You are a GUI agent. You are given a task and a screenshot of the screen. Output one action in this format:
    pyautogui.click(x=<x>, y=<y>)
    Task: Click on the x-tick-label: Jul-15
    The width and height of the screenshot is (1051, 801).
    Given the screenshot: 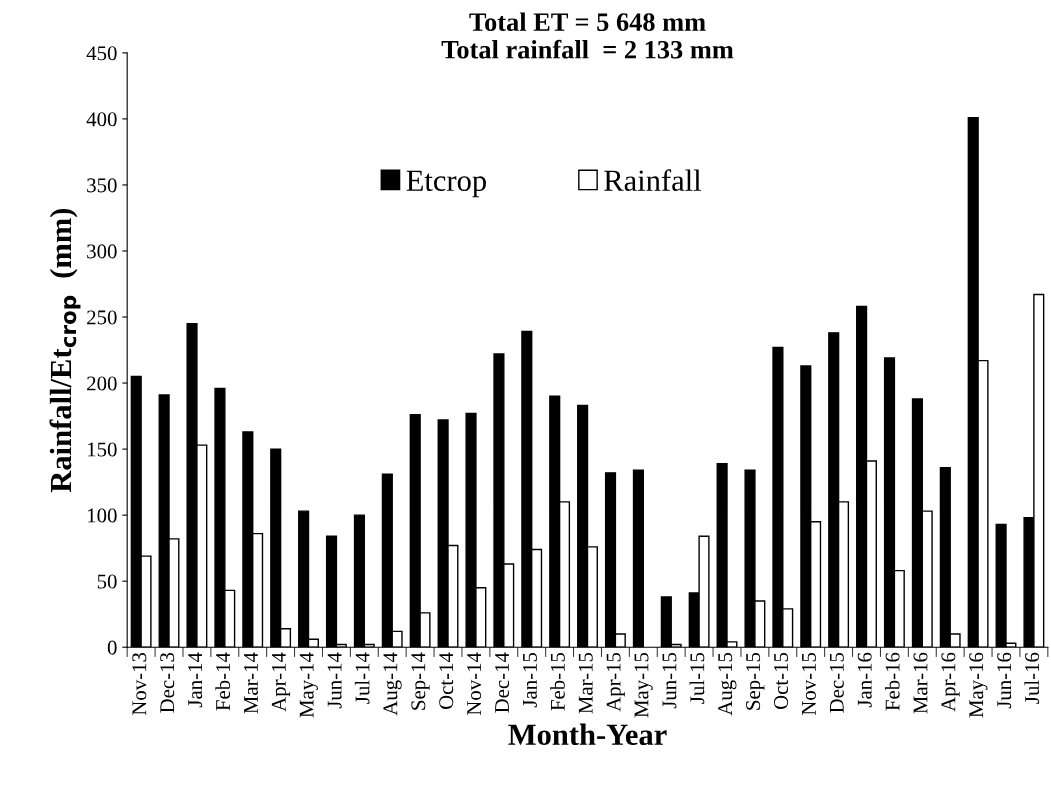 What is the action you would take?
    pyautogui.click(x=697, y=678)
    